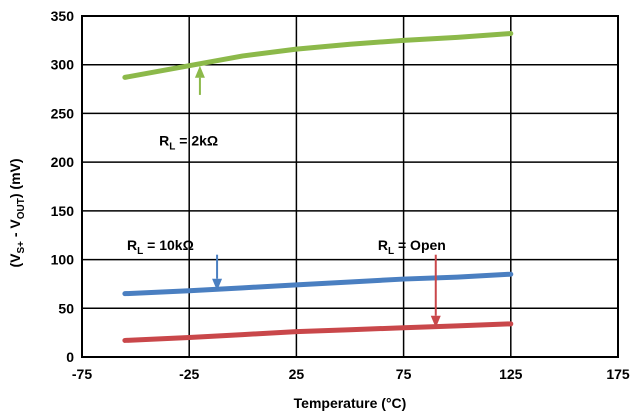 This screenshot has width=642, height=416. What do you see at coordinates (63, 260) in the screenshot?
I see `y-tick-label: 100` at bounding box center [63, 260].